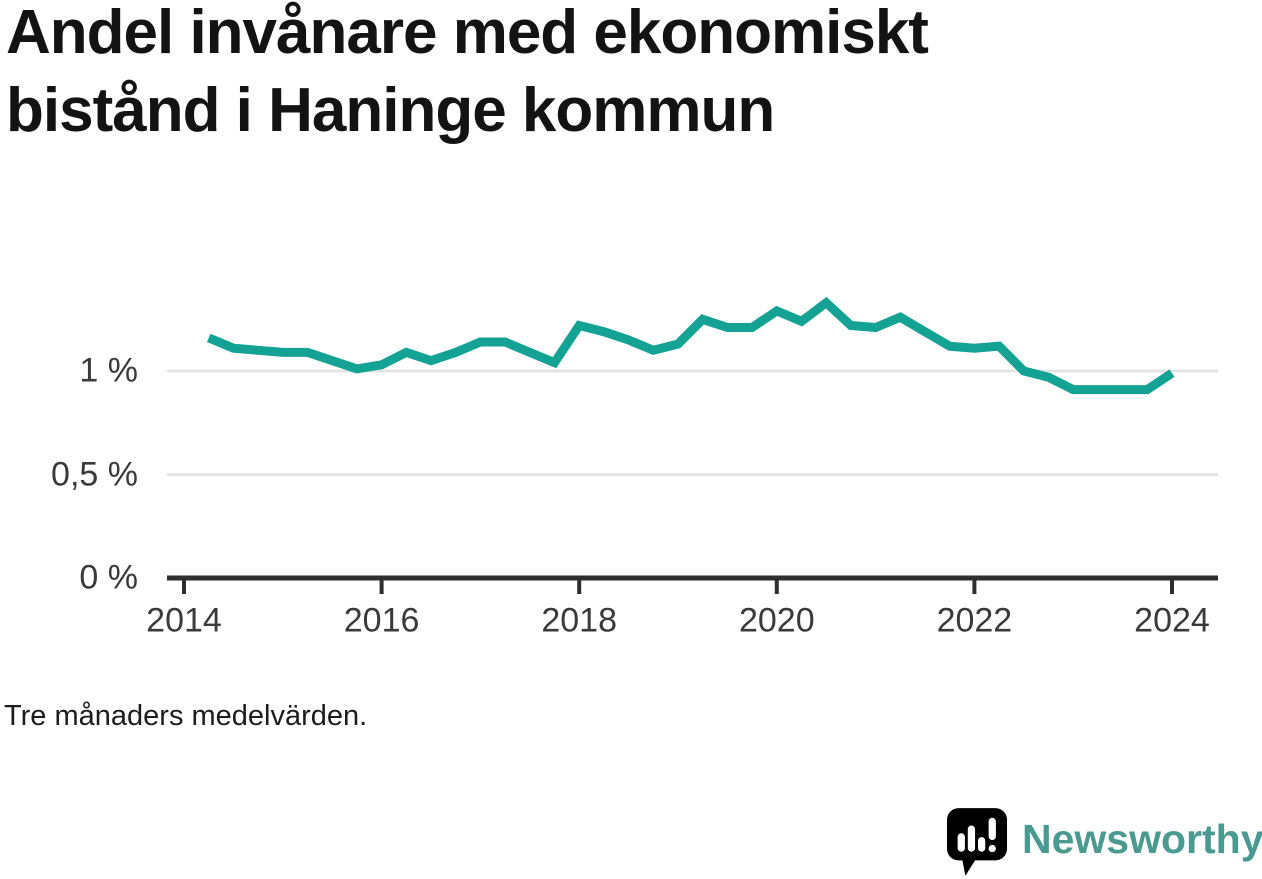 The image size is (1262, 879). What do you see at coordinates (108, 577) in the screenshot?
I see `y-axis-label: 0 %` at bounding box center [108, 577].